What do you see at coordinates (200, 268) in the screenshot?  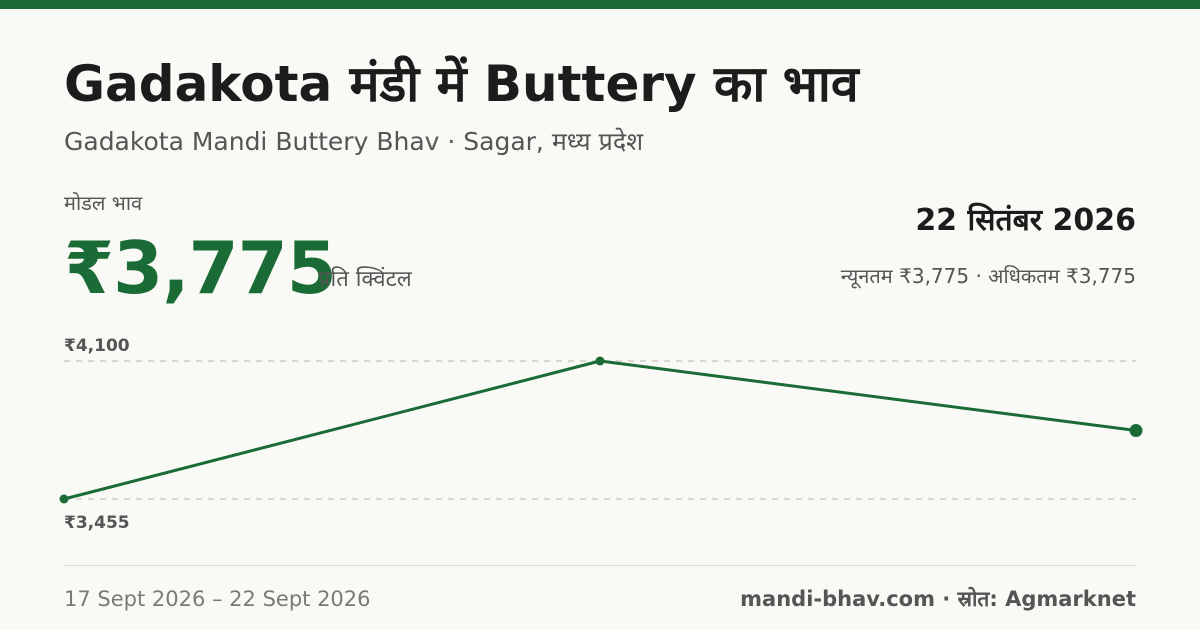 I see `modal-price-value: ₹3,775` at bounding box center [200, 268].